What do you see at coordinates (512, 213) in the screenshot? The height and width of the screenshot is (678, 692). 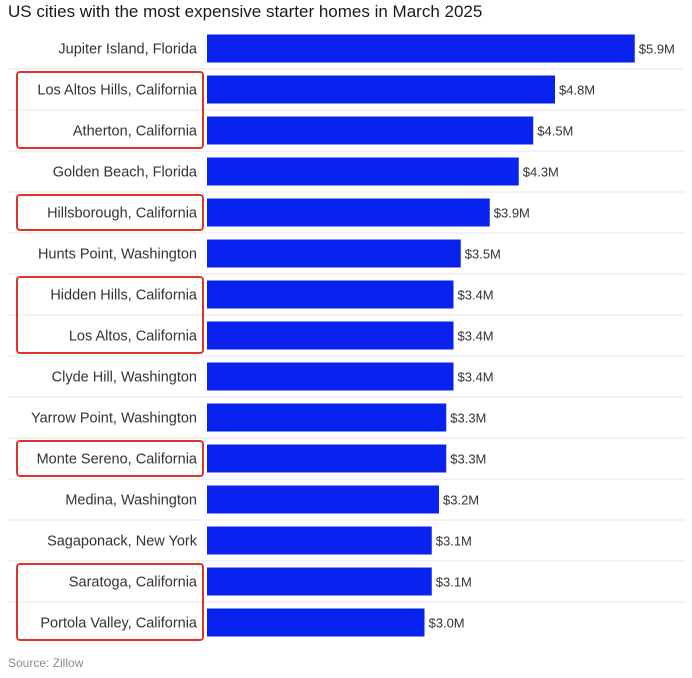 I see `data-label: $3.9M` at bounding box center [512, 213].